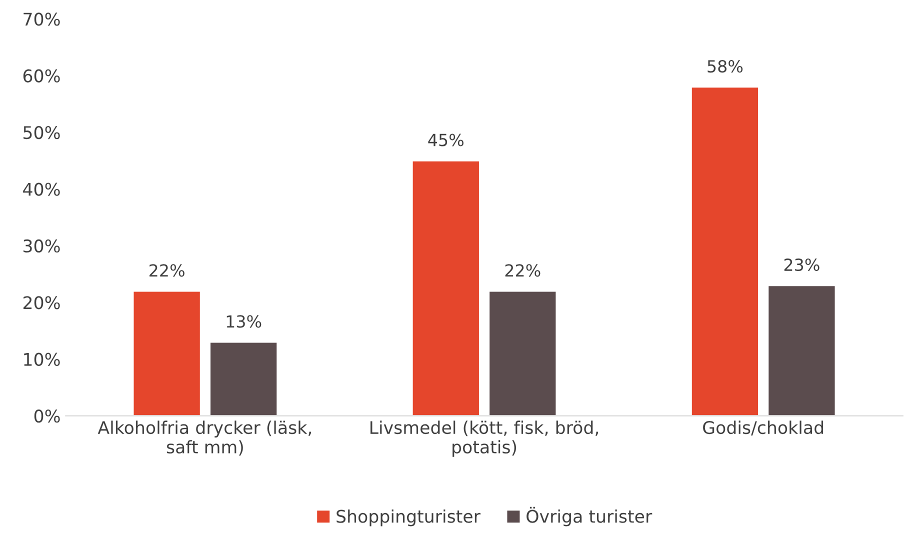 This screenshot has height=540, width=912. What do you see at coordinates (41, 189) in the screenshot?
I see `y-tick-label: 40%` at bounding box center [41, 189].